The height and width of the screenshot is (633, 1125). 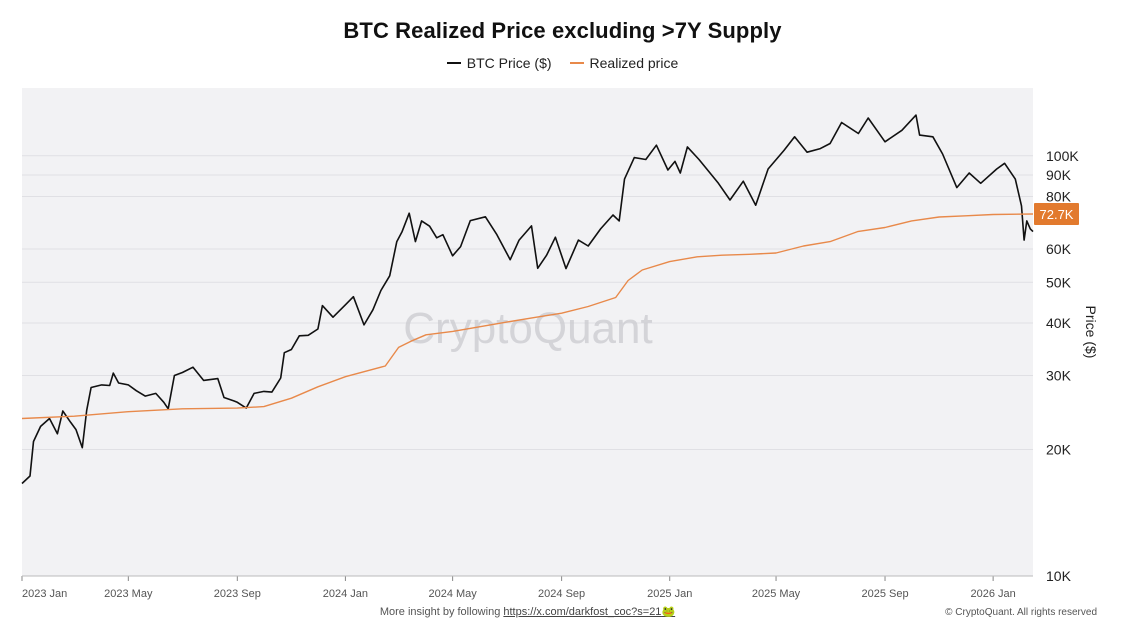 I want to click on y-tick-label: 60K, so click(x=1059, y=249).